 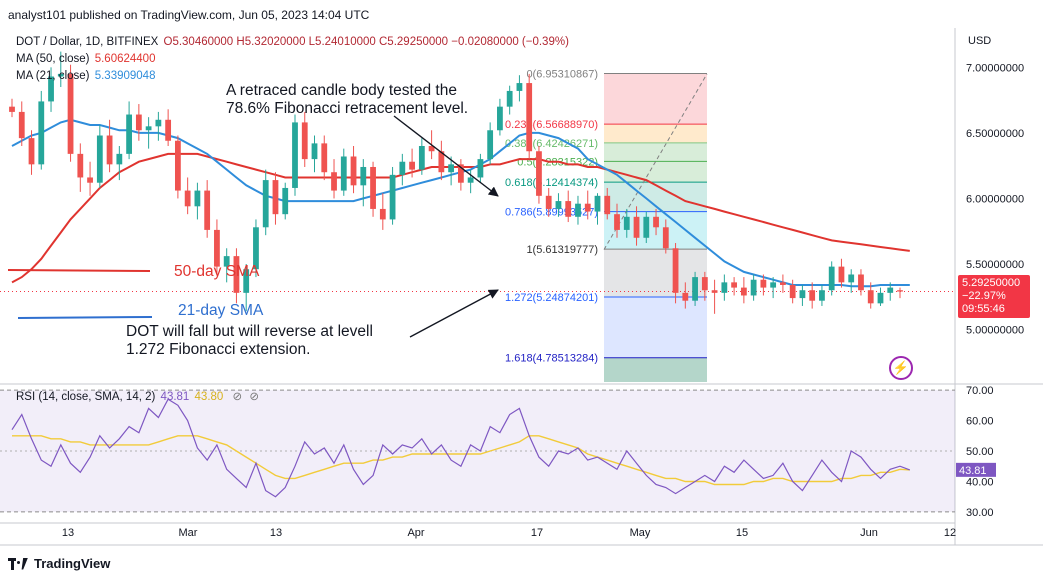 I want to click on tradingview-logo-icon, so click(x=18, y=563).